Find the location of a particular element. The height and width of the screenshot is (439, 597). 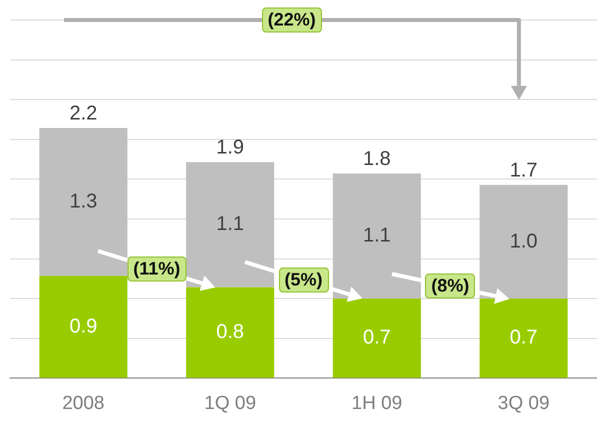

x-tick-label: 1Q 09 is located at coordinates (230, 403).